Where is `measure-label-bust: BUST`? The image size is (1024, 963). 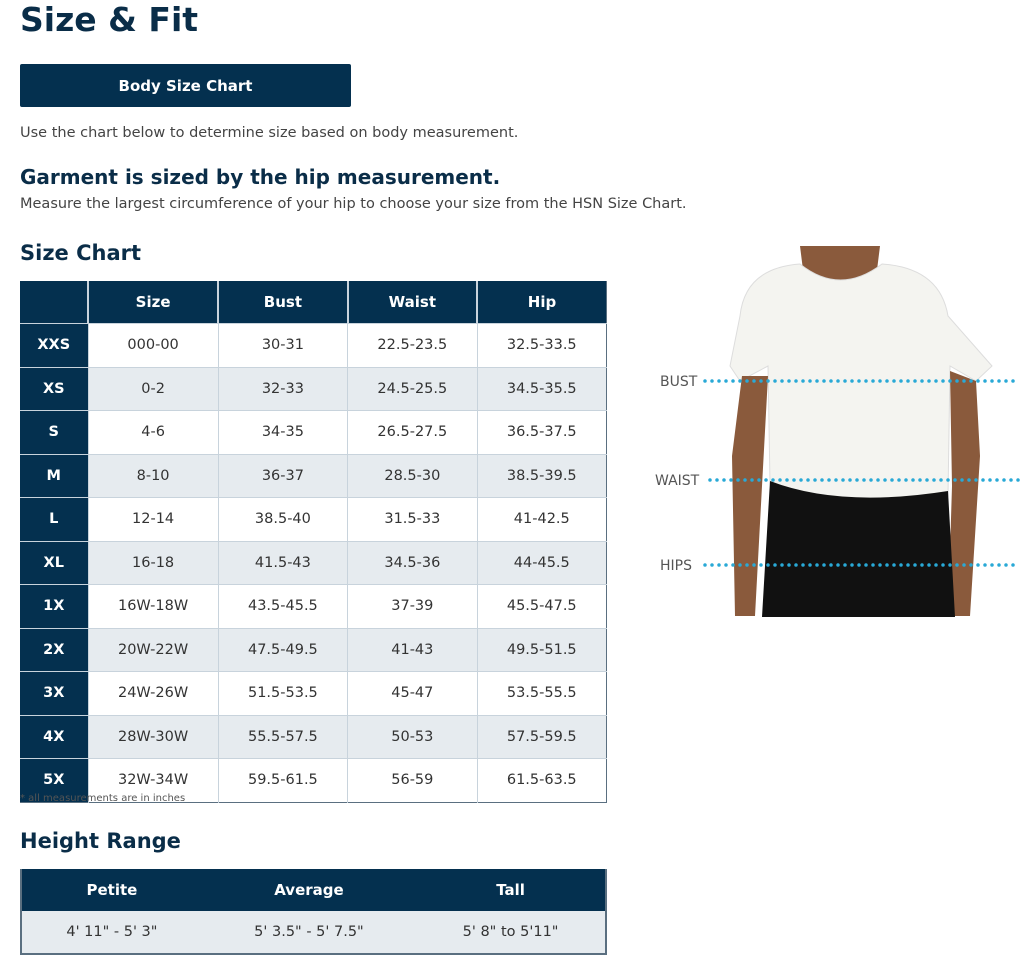 measure-label-bust: BUST is located at coordinates (679, 382).